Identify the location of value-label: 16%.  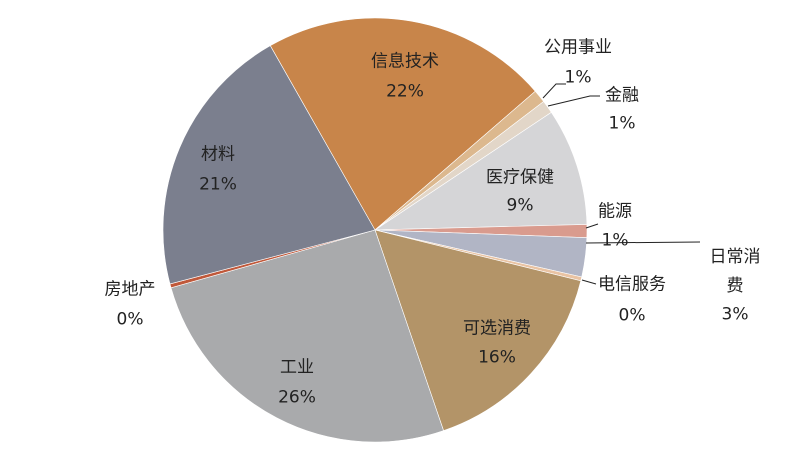
(497, 357).